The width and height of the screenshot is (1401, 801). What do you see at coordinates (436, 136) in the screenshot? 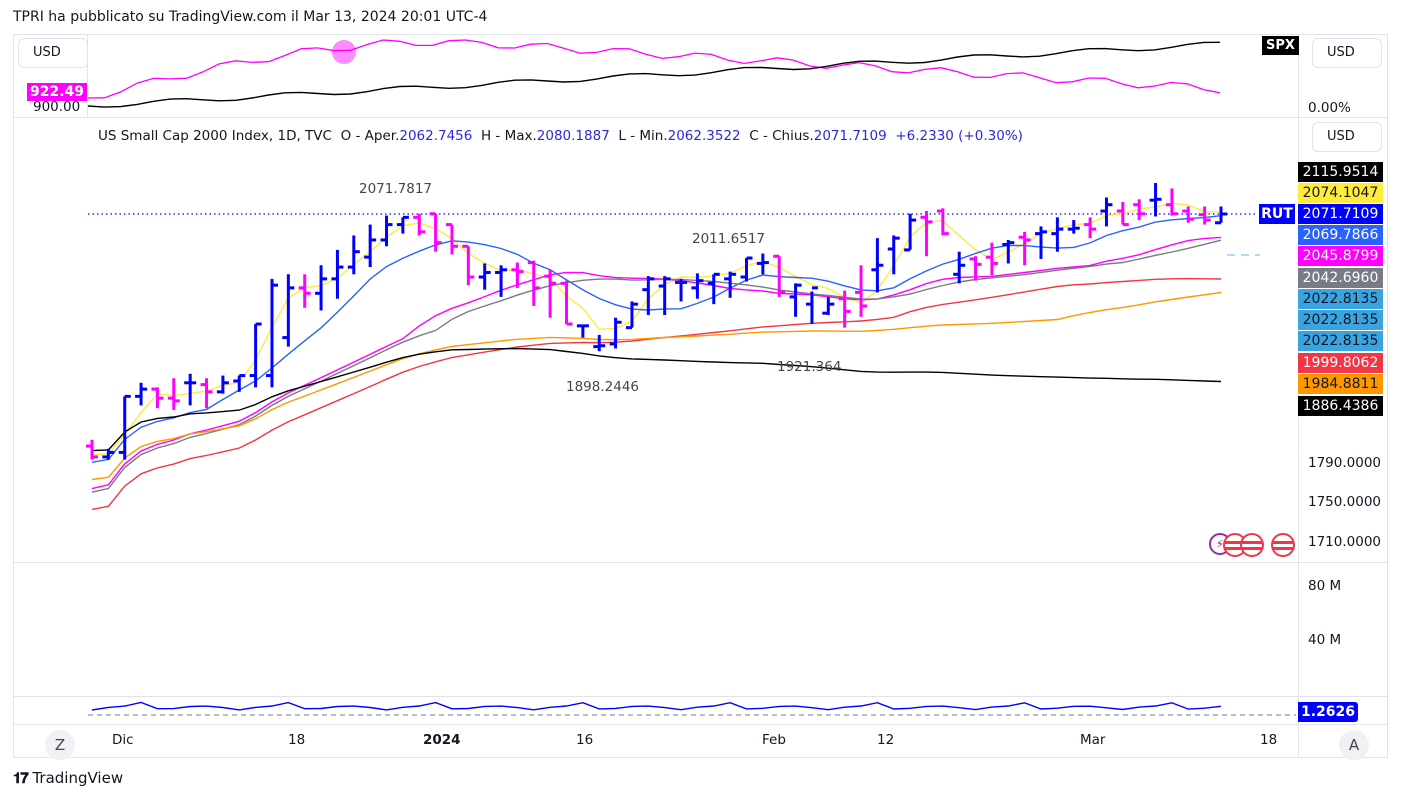
I see `legend-open: 2062.7456` at bounding box center [436, 136].